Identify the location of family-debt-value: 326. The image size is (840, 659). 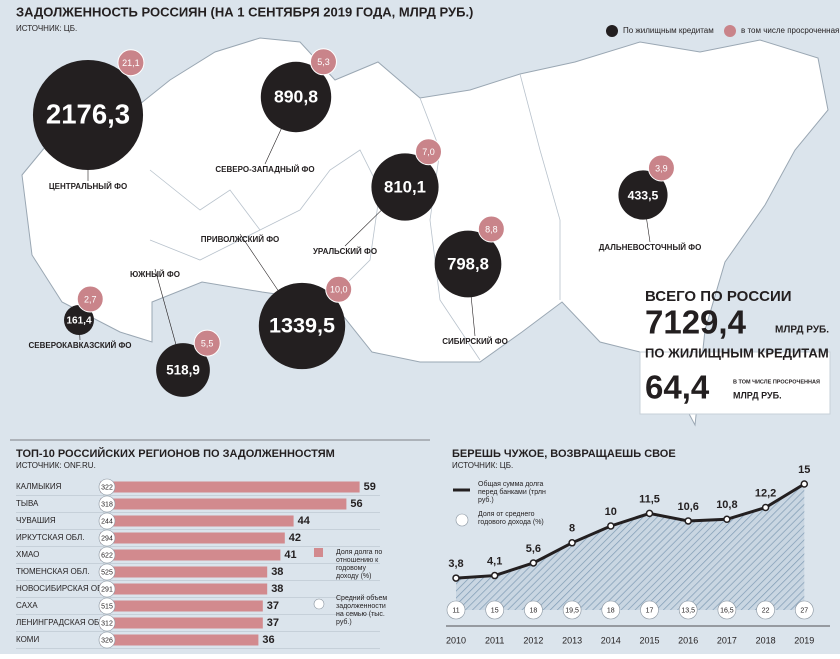
(107, 640).